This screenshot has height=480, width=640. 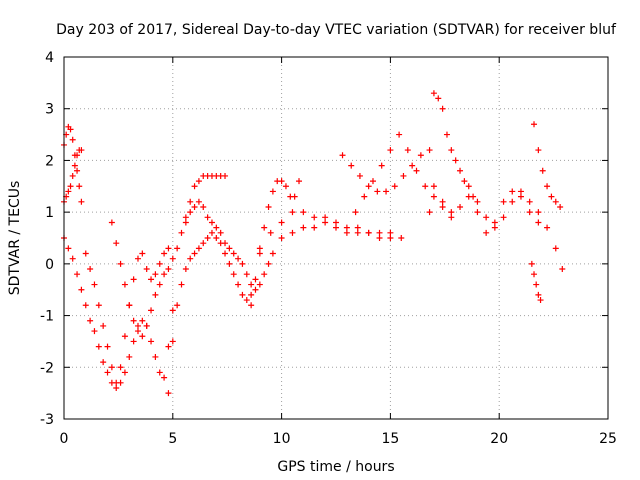 What do you see at coordinates (608, 439) in the screenshot?
I see `x-tick-label: 25` at bounding box center [608, 439].